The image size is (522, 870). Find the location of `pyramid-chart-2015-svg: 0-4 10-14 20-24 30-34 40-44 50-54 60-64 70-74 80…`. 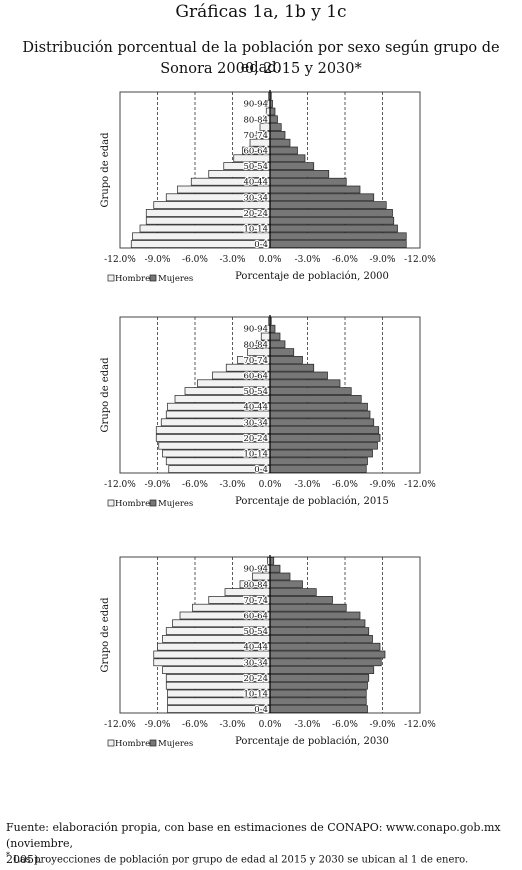

pyramid-chart-2015-svg: 0-4 10-14 20-24 30-34 40-44 50-54 60-64 70-74 80… is located at coordinates (268, 412).